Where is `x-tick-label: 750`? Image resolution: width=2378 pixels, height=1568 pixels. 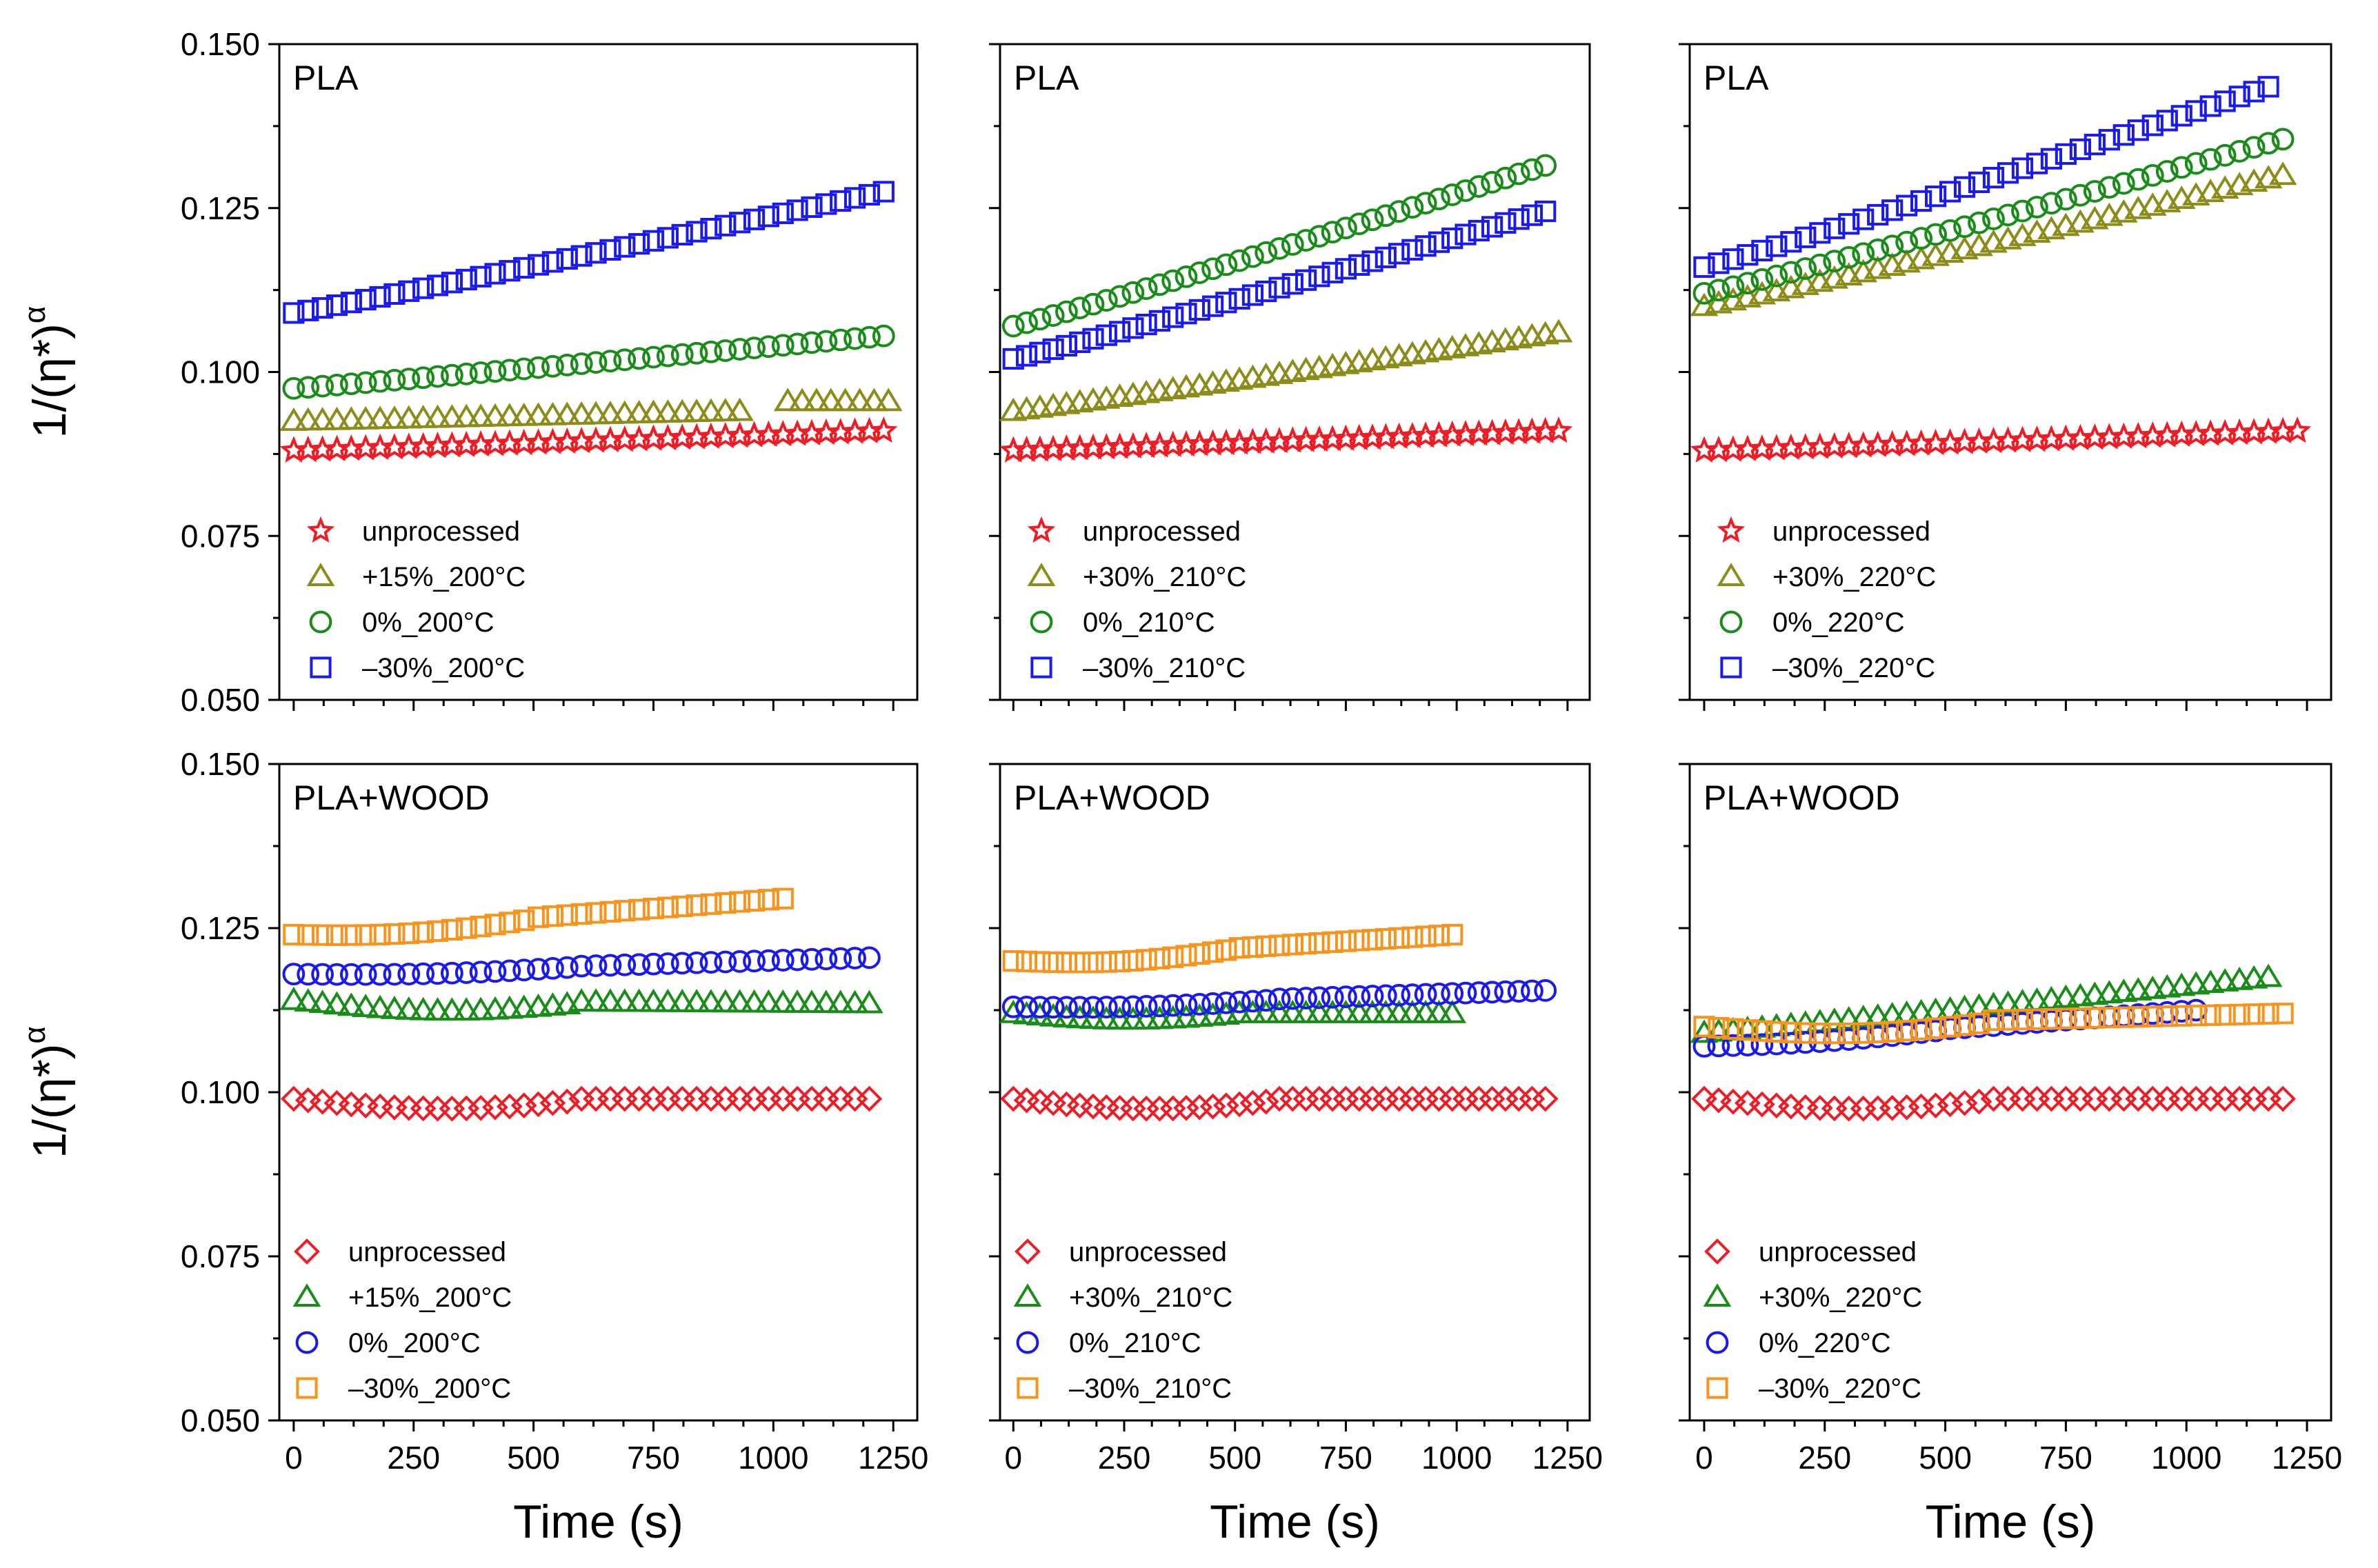 x-tick-label: 750 is located at coordinates (653, 1458).